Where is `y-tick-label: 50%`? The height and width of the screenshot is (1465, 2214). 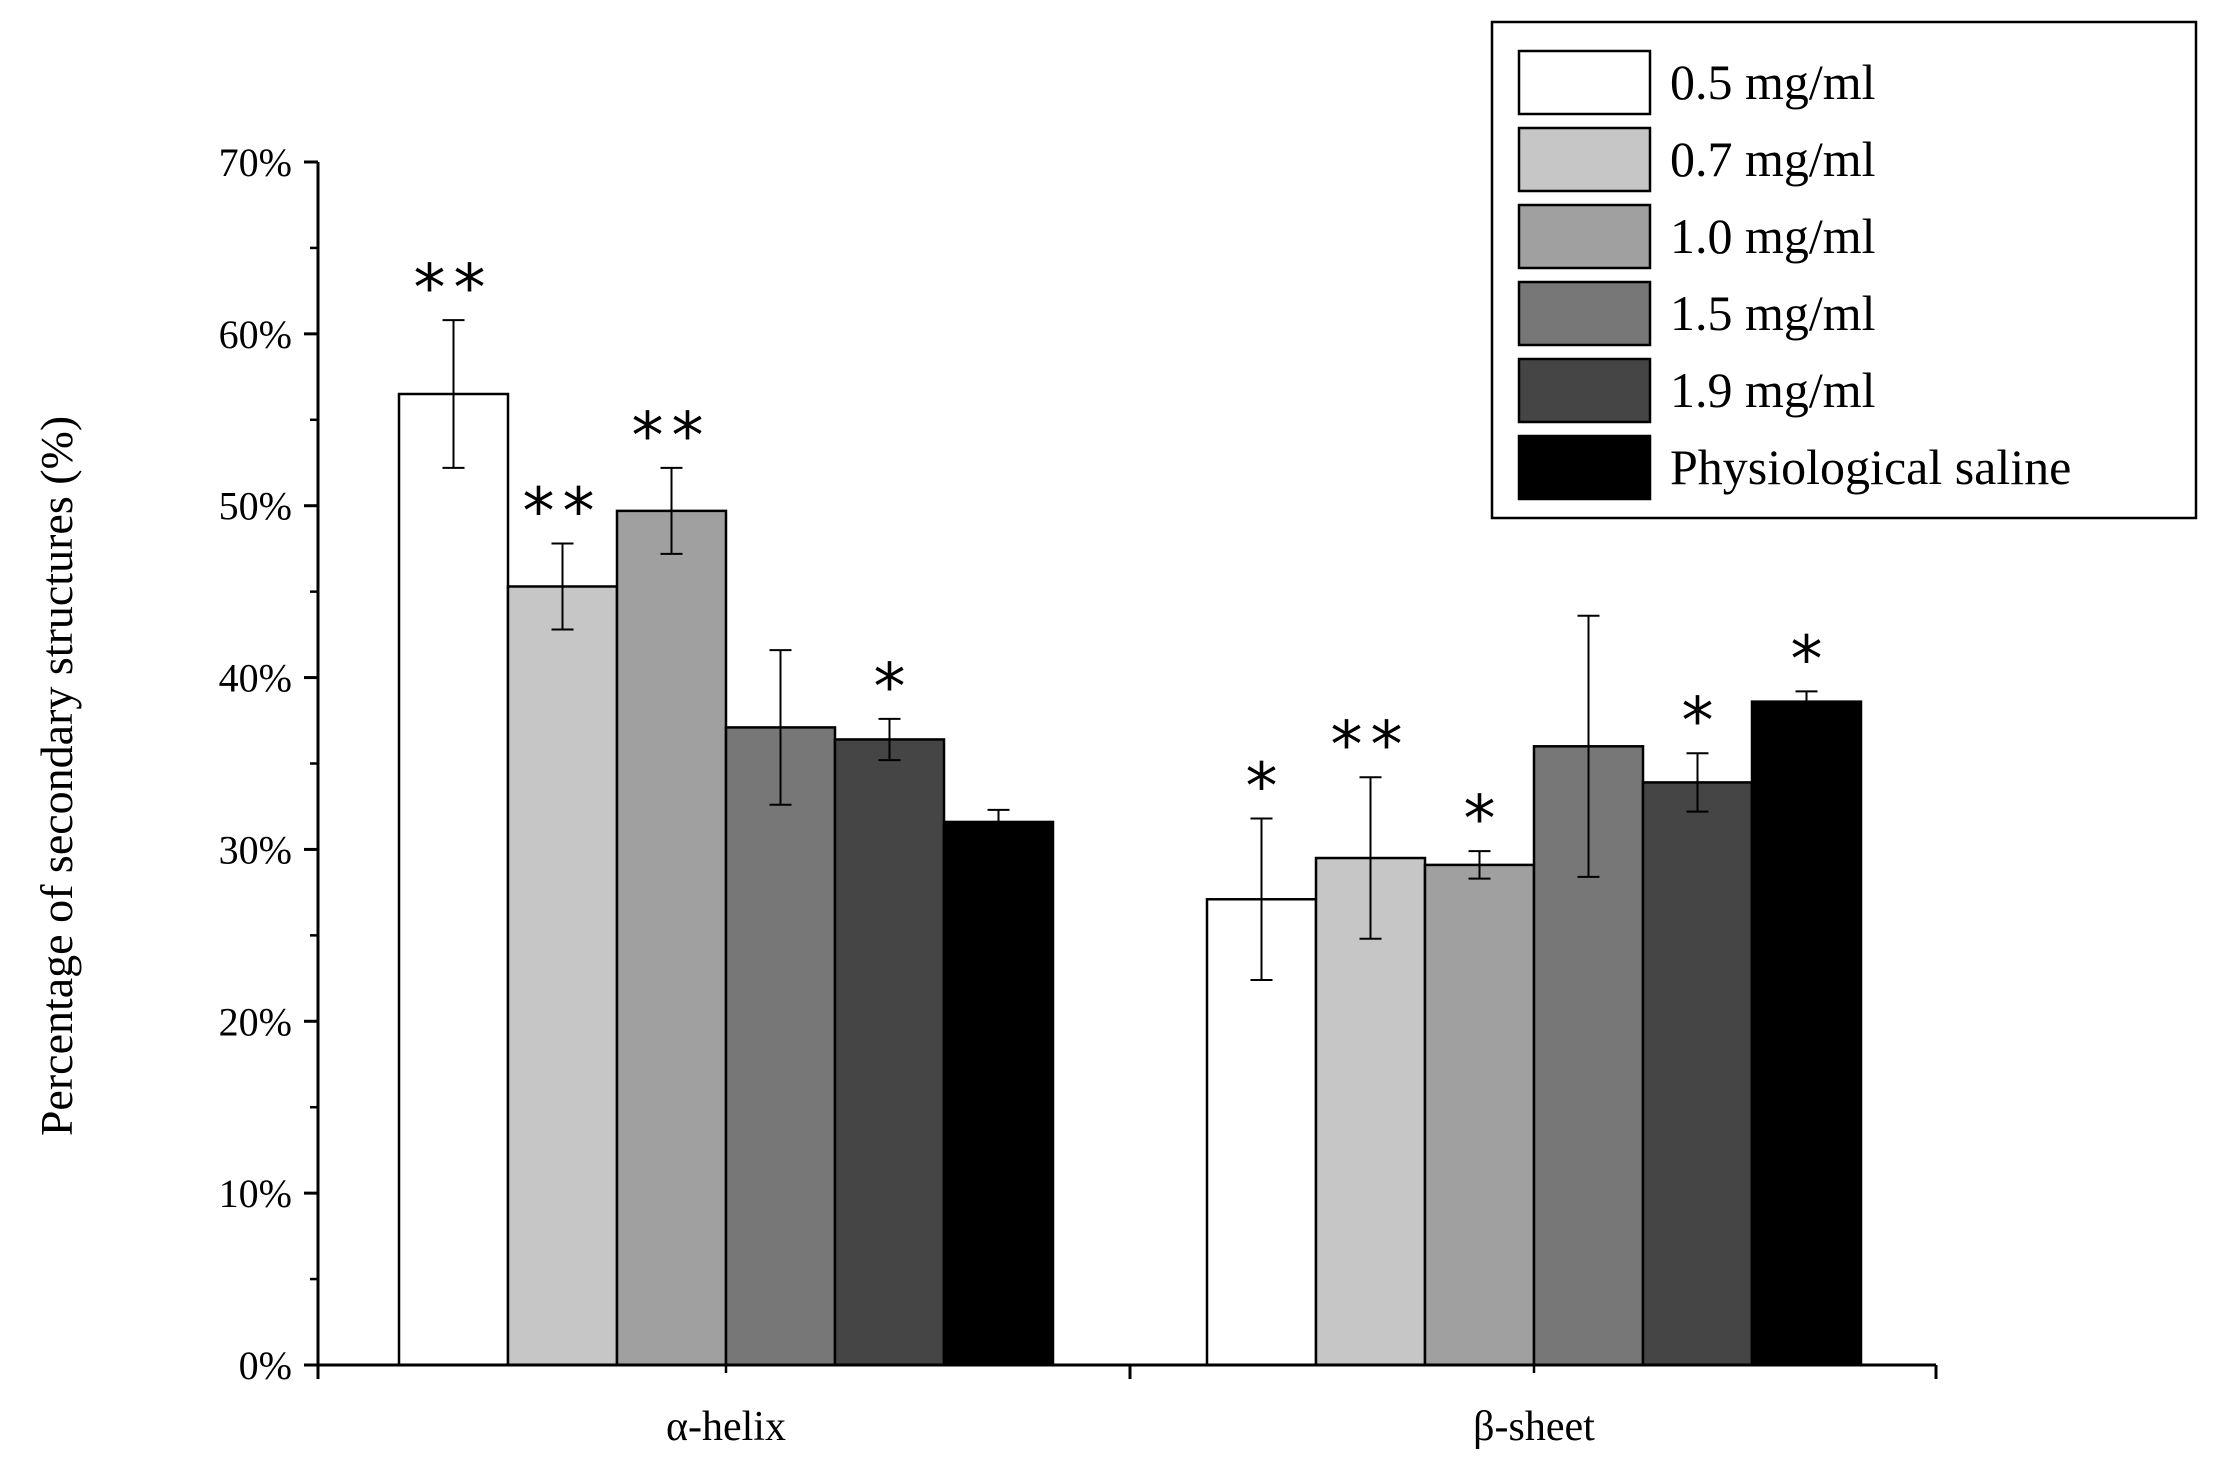
y-tick-label: 50% is located at coordinates (255, 506).